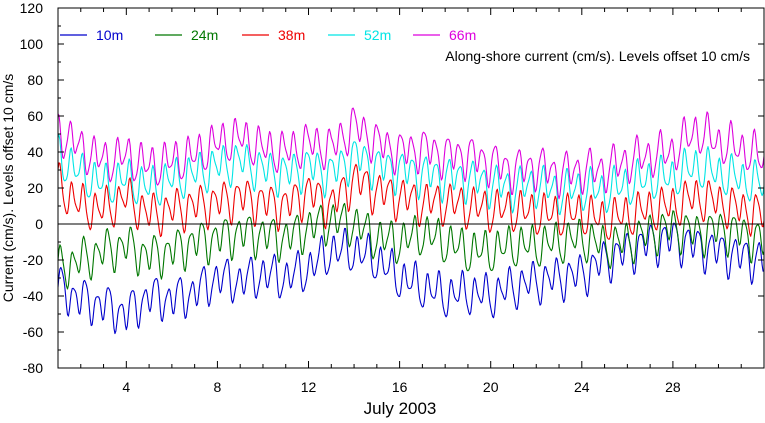 The image size is (765, 423). What do you see at coordinates (400, 408) in the screenshot?
I see `x-axis-title: July 2003` at bounding box center [400, 408].